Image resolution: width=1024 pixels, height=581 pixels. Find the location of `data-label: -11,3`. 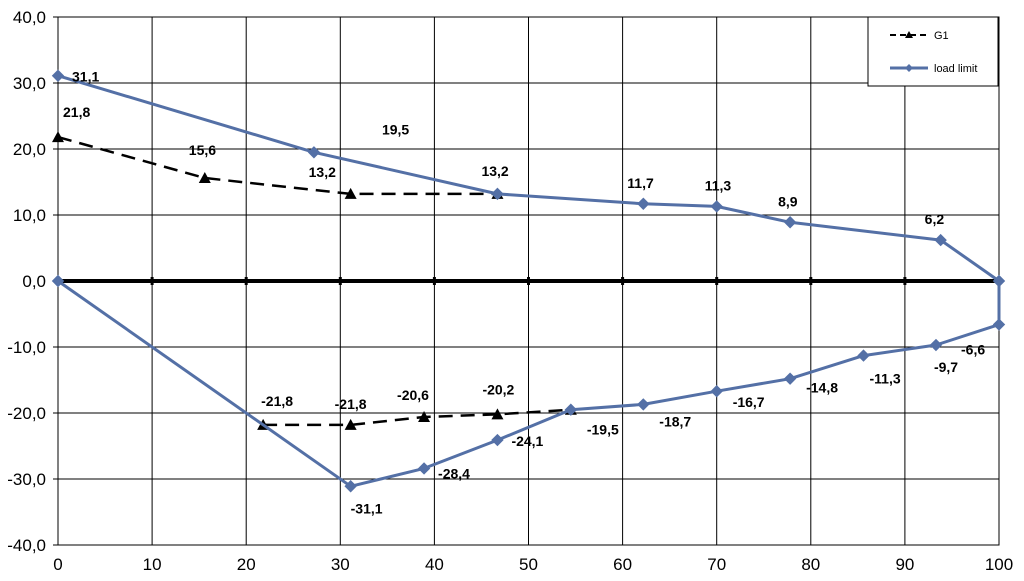

data-label: -11,3 is located at coordinates (884, 379).